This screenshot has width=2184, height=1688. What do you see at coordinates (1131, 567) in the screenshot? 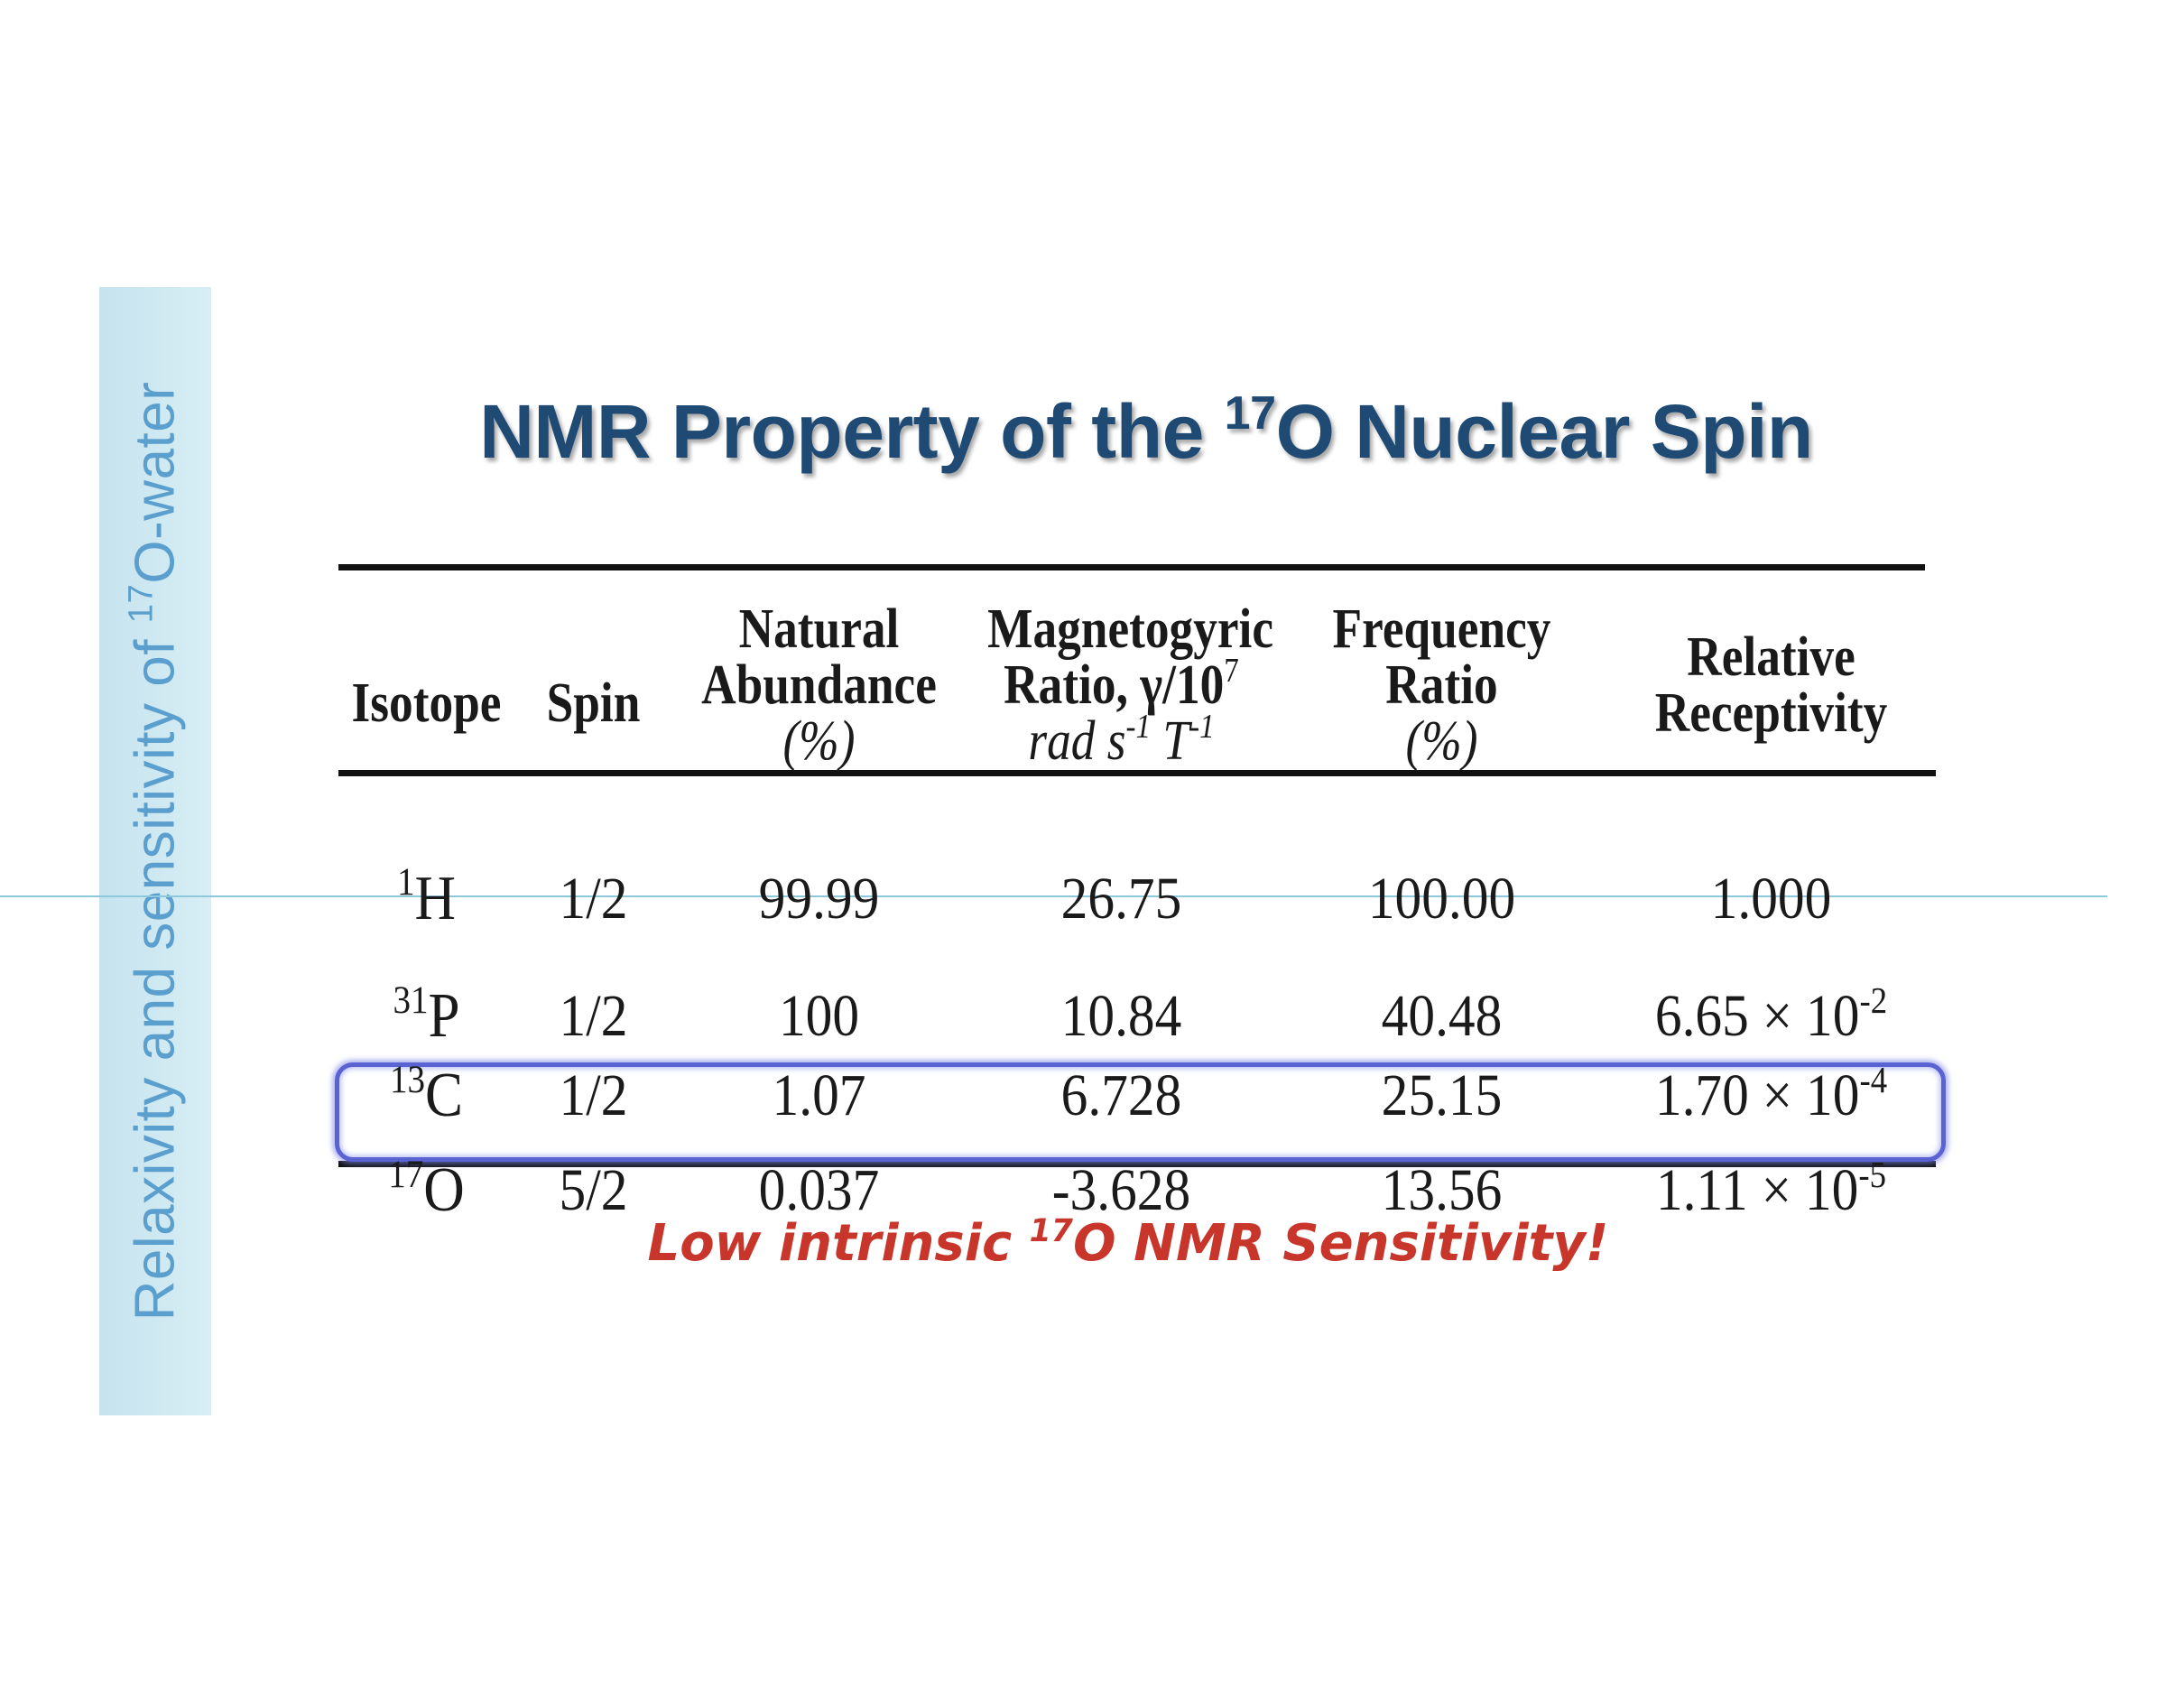
I see `table-top-rule` at bounding box center [1131, 567].